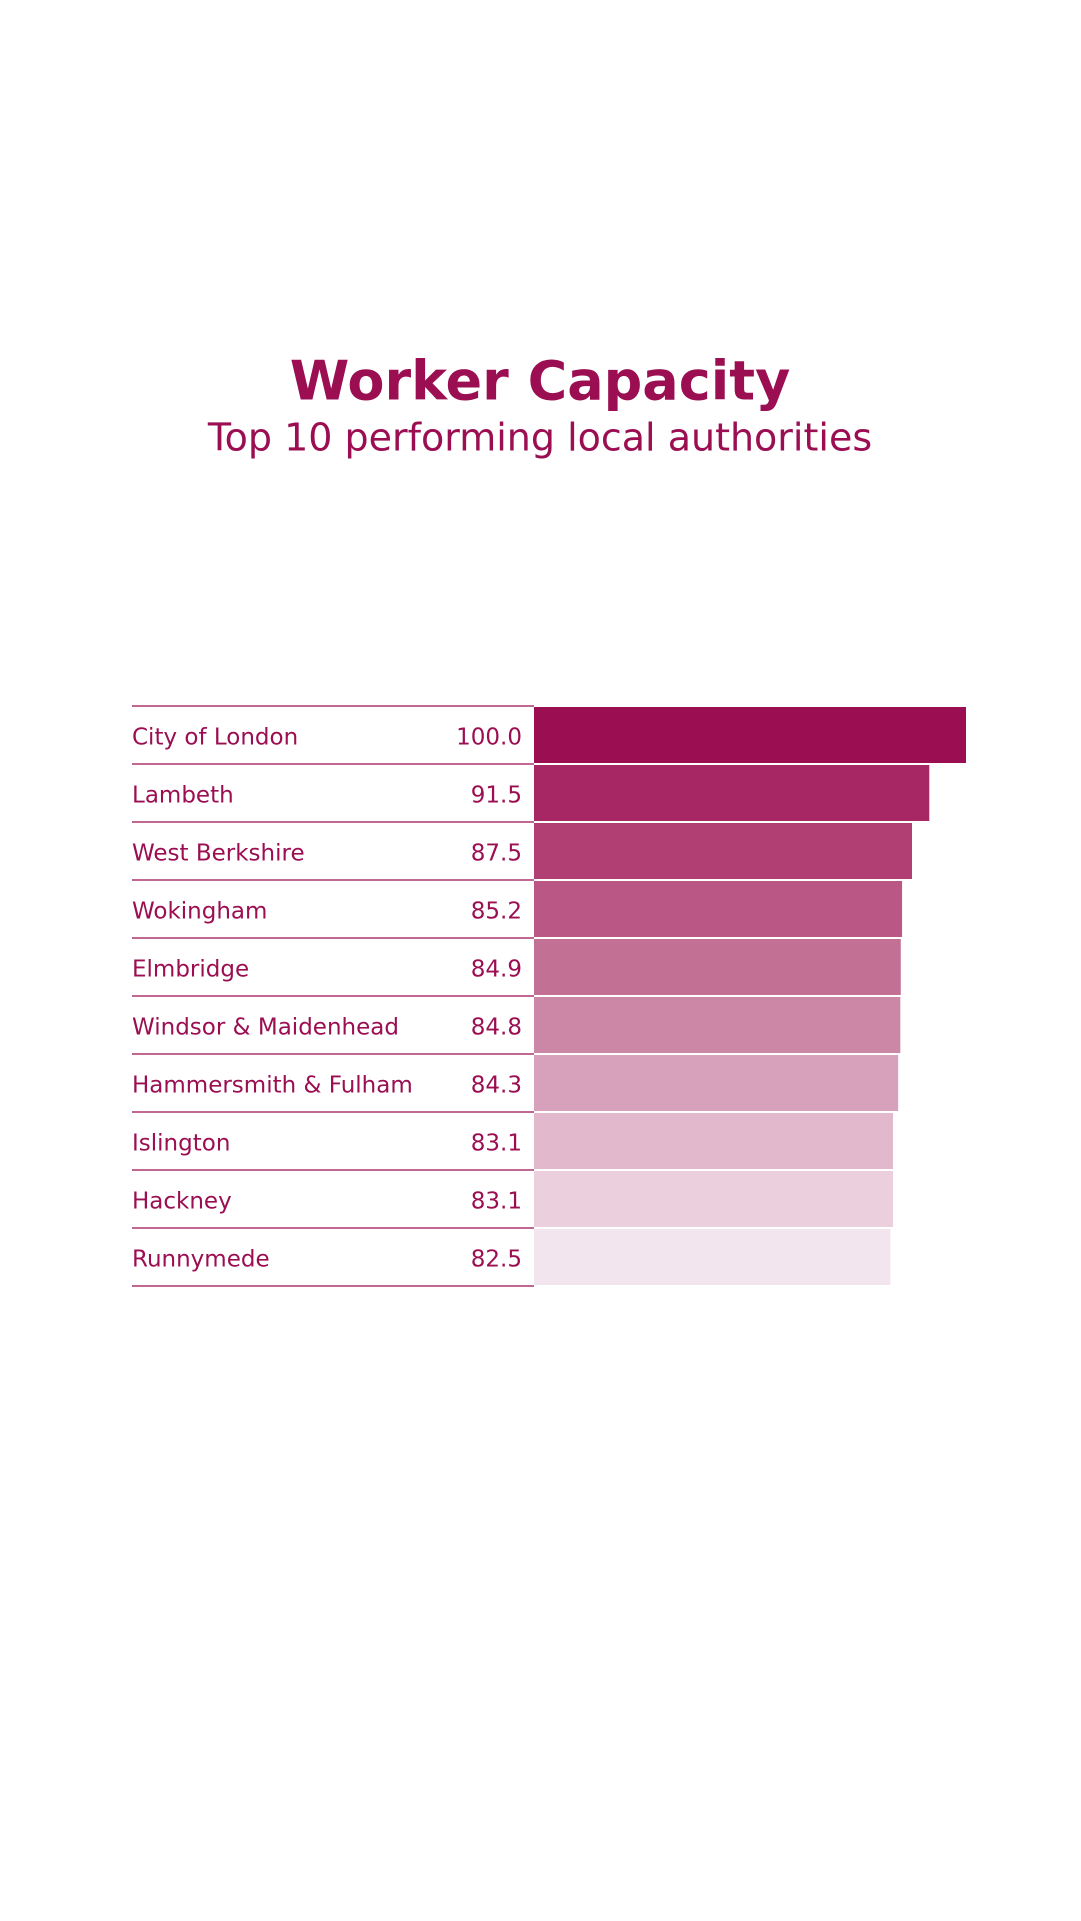 The image size is (1081, 1921). I want to click on value-label: 87.5, so click(496, 854).